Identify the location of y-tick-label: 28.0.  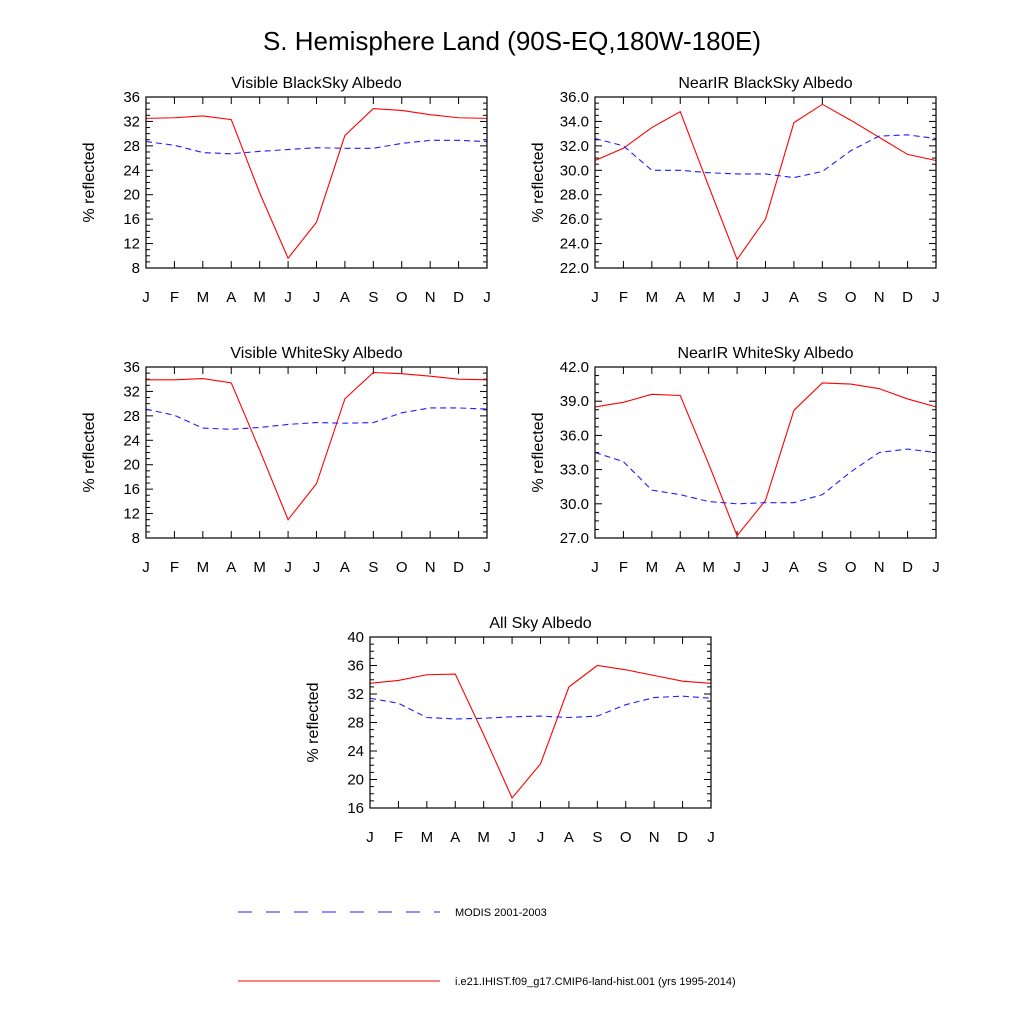
(574, 195).